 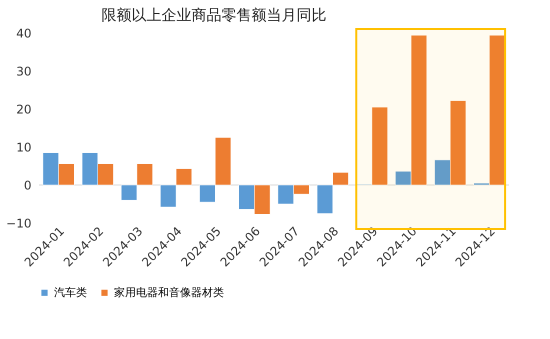 I want to click on chart-title: 限额以上企业商品零售额当月同比, so click(x=214, y=15).